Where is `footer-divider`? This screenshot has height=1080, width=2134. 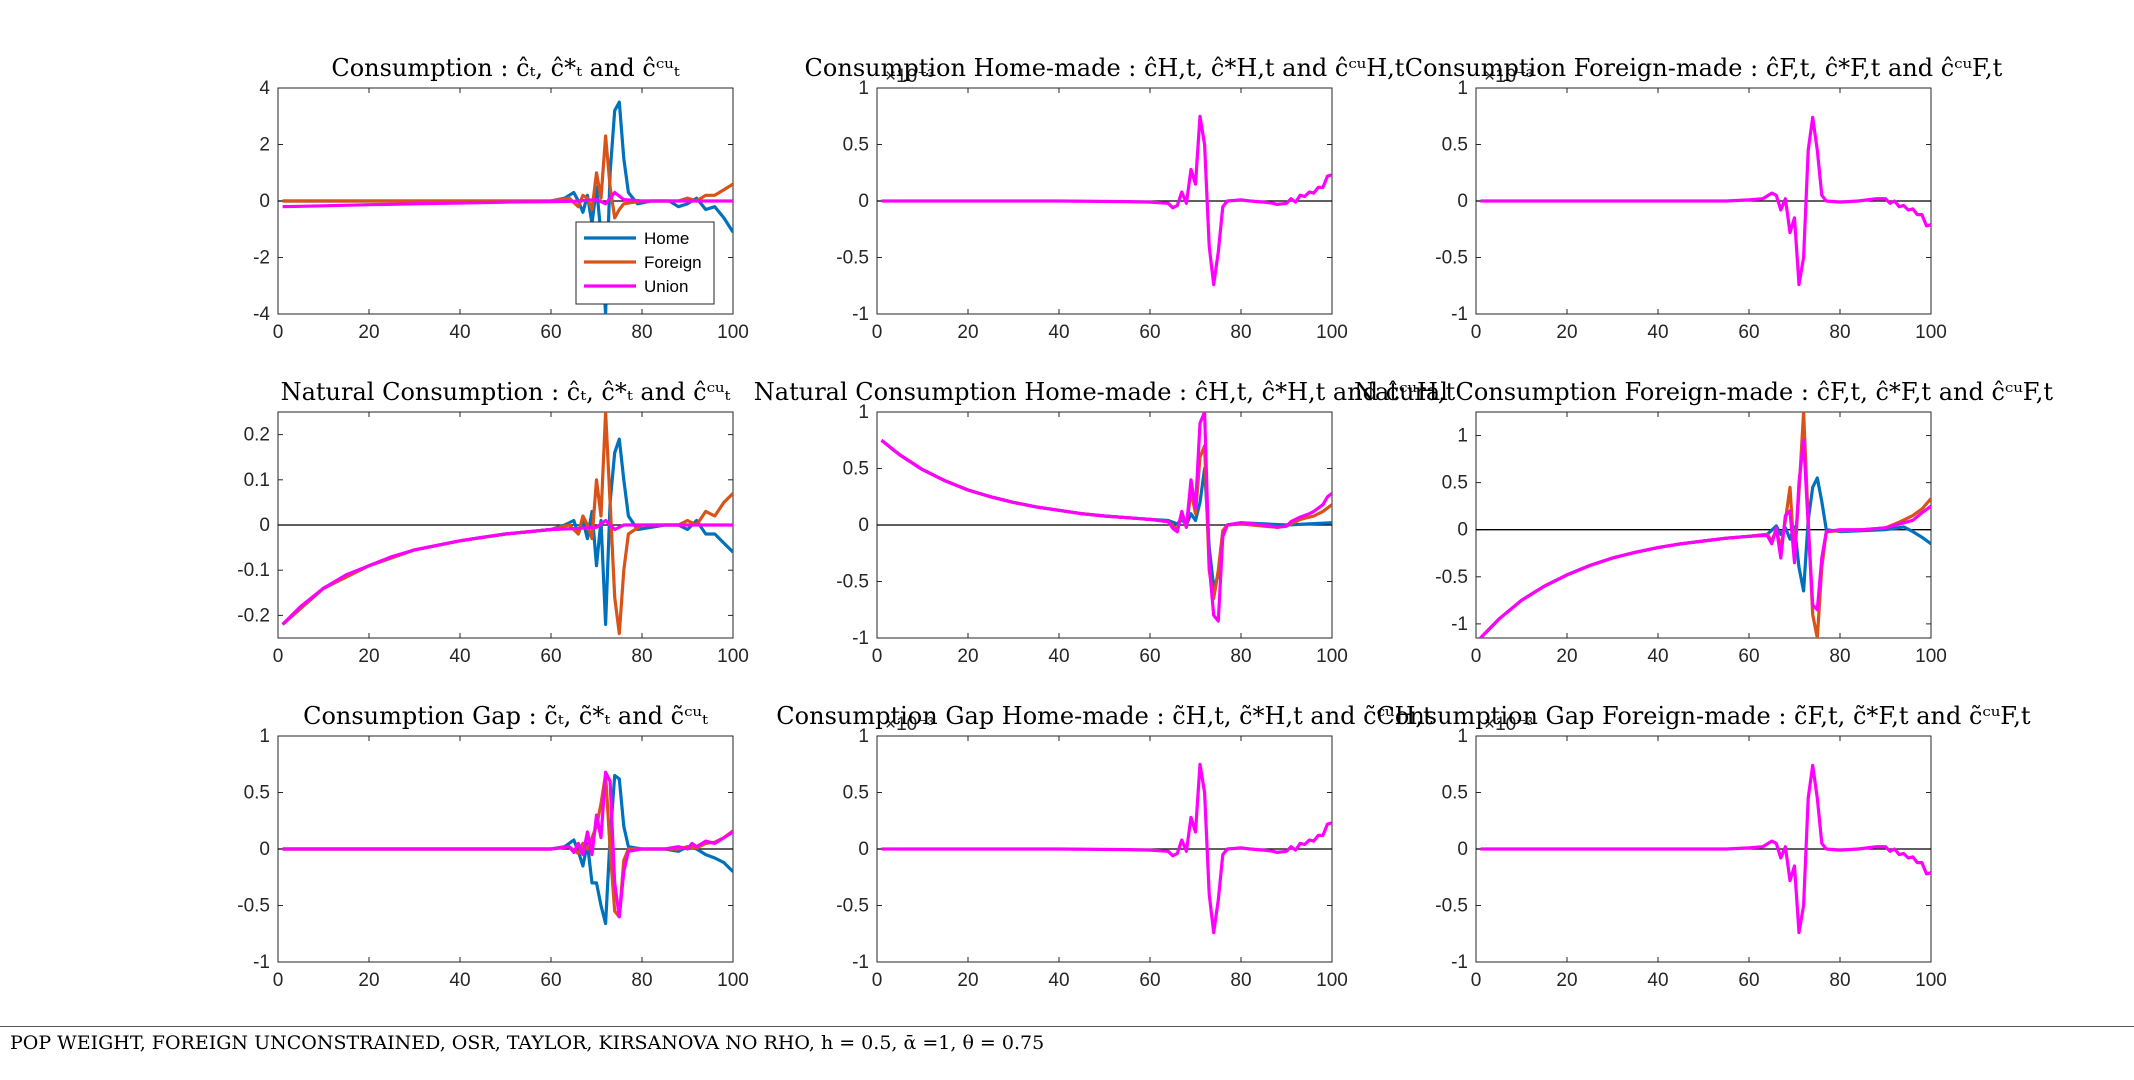
footer-divider is located at coordinates (1067, 1026).